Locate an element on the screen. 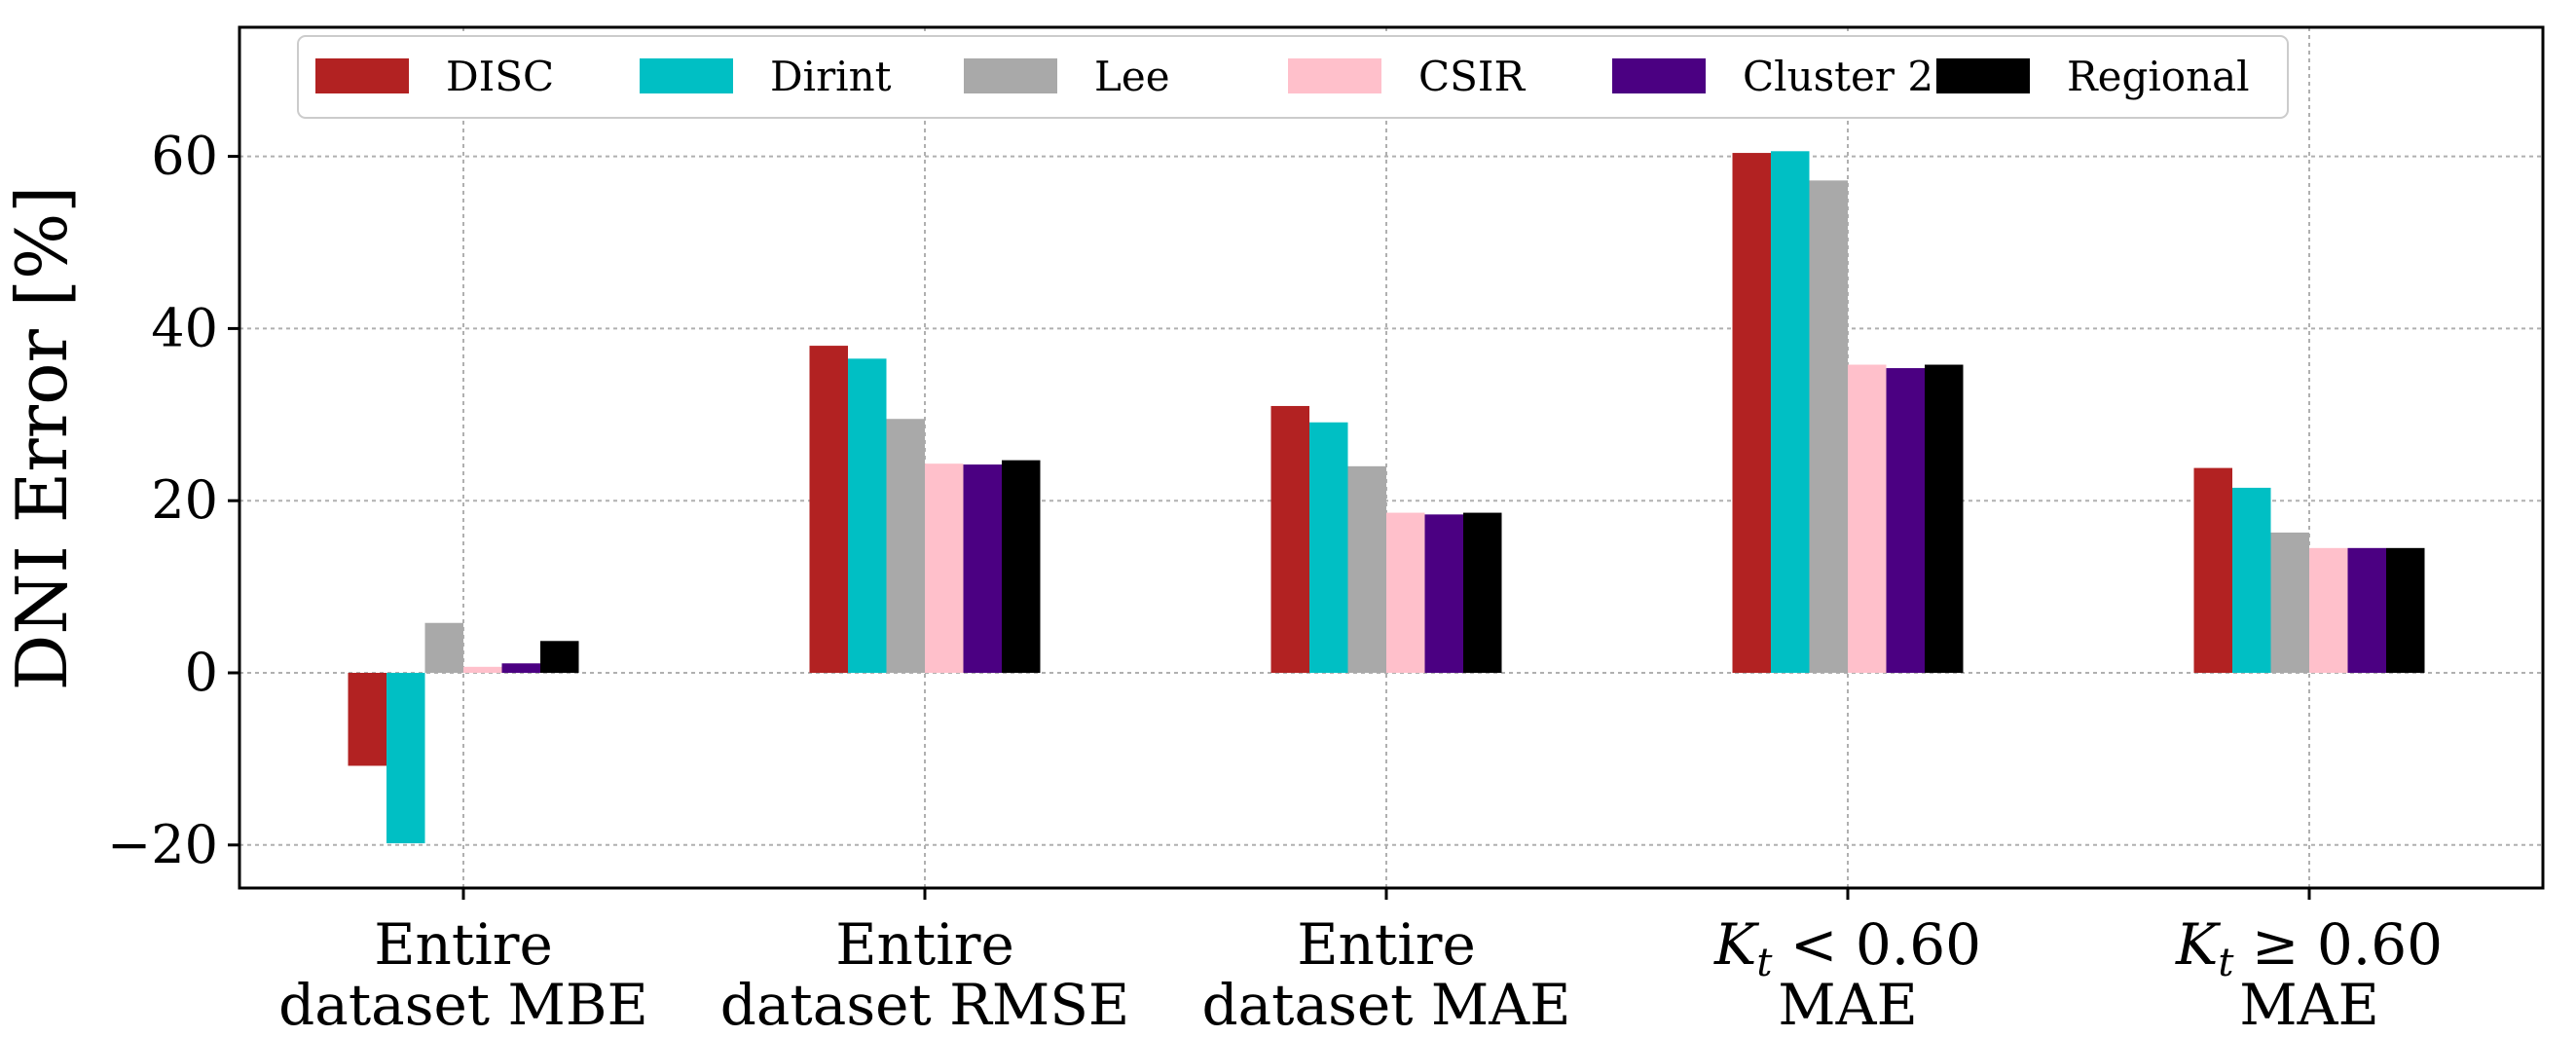 This screenshot has height=1037, width=2576. legend-swatch-disc is located at coordinates (362, 75).